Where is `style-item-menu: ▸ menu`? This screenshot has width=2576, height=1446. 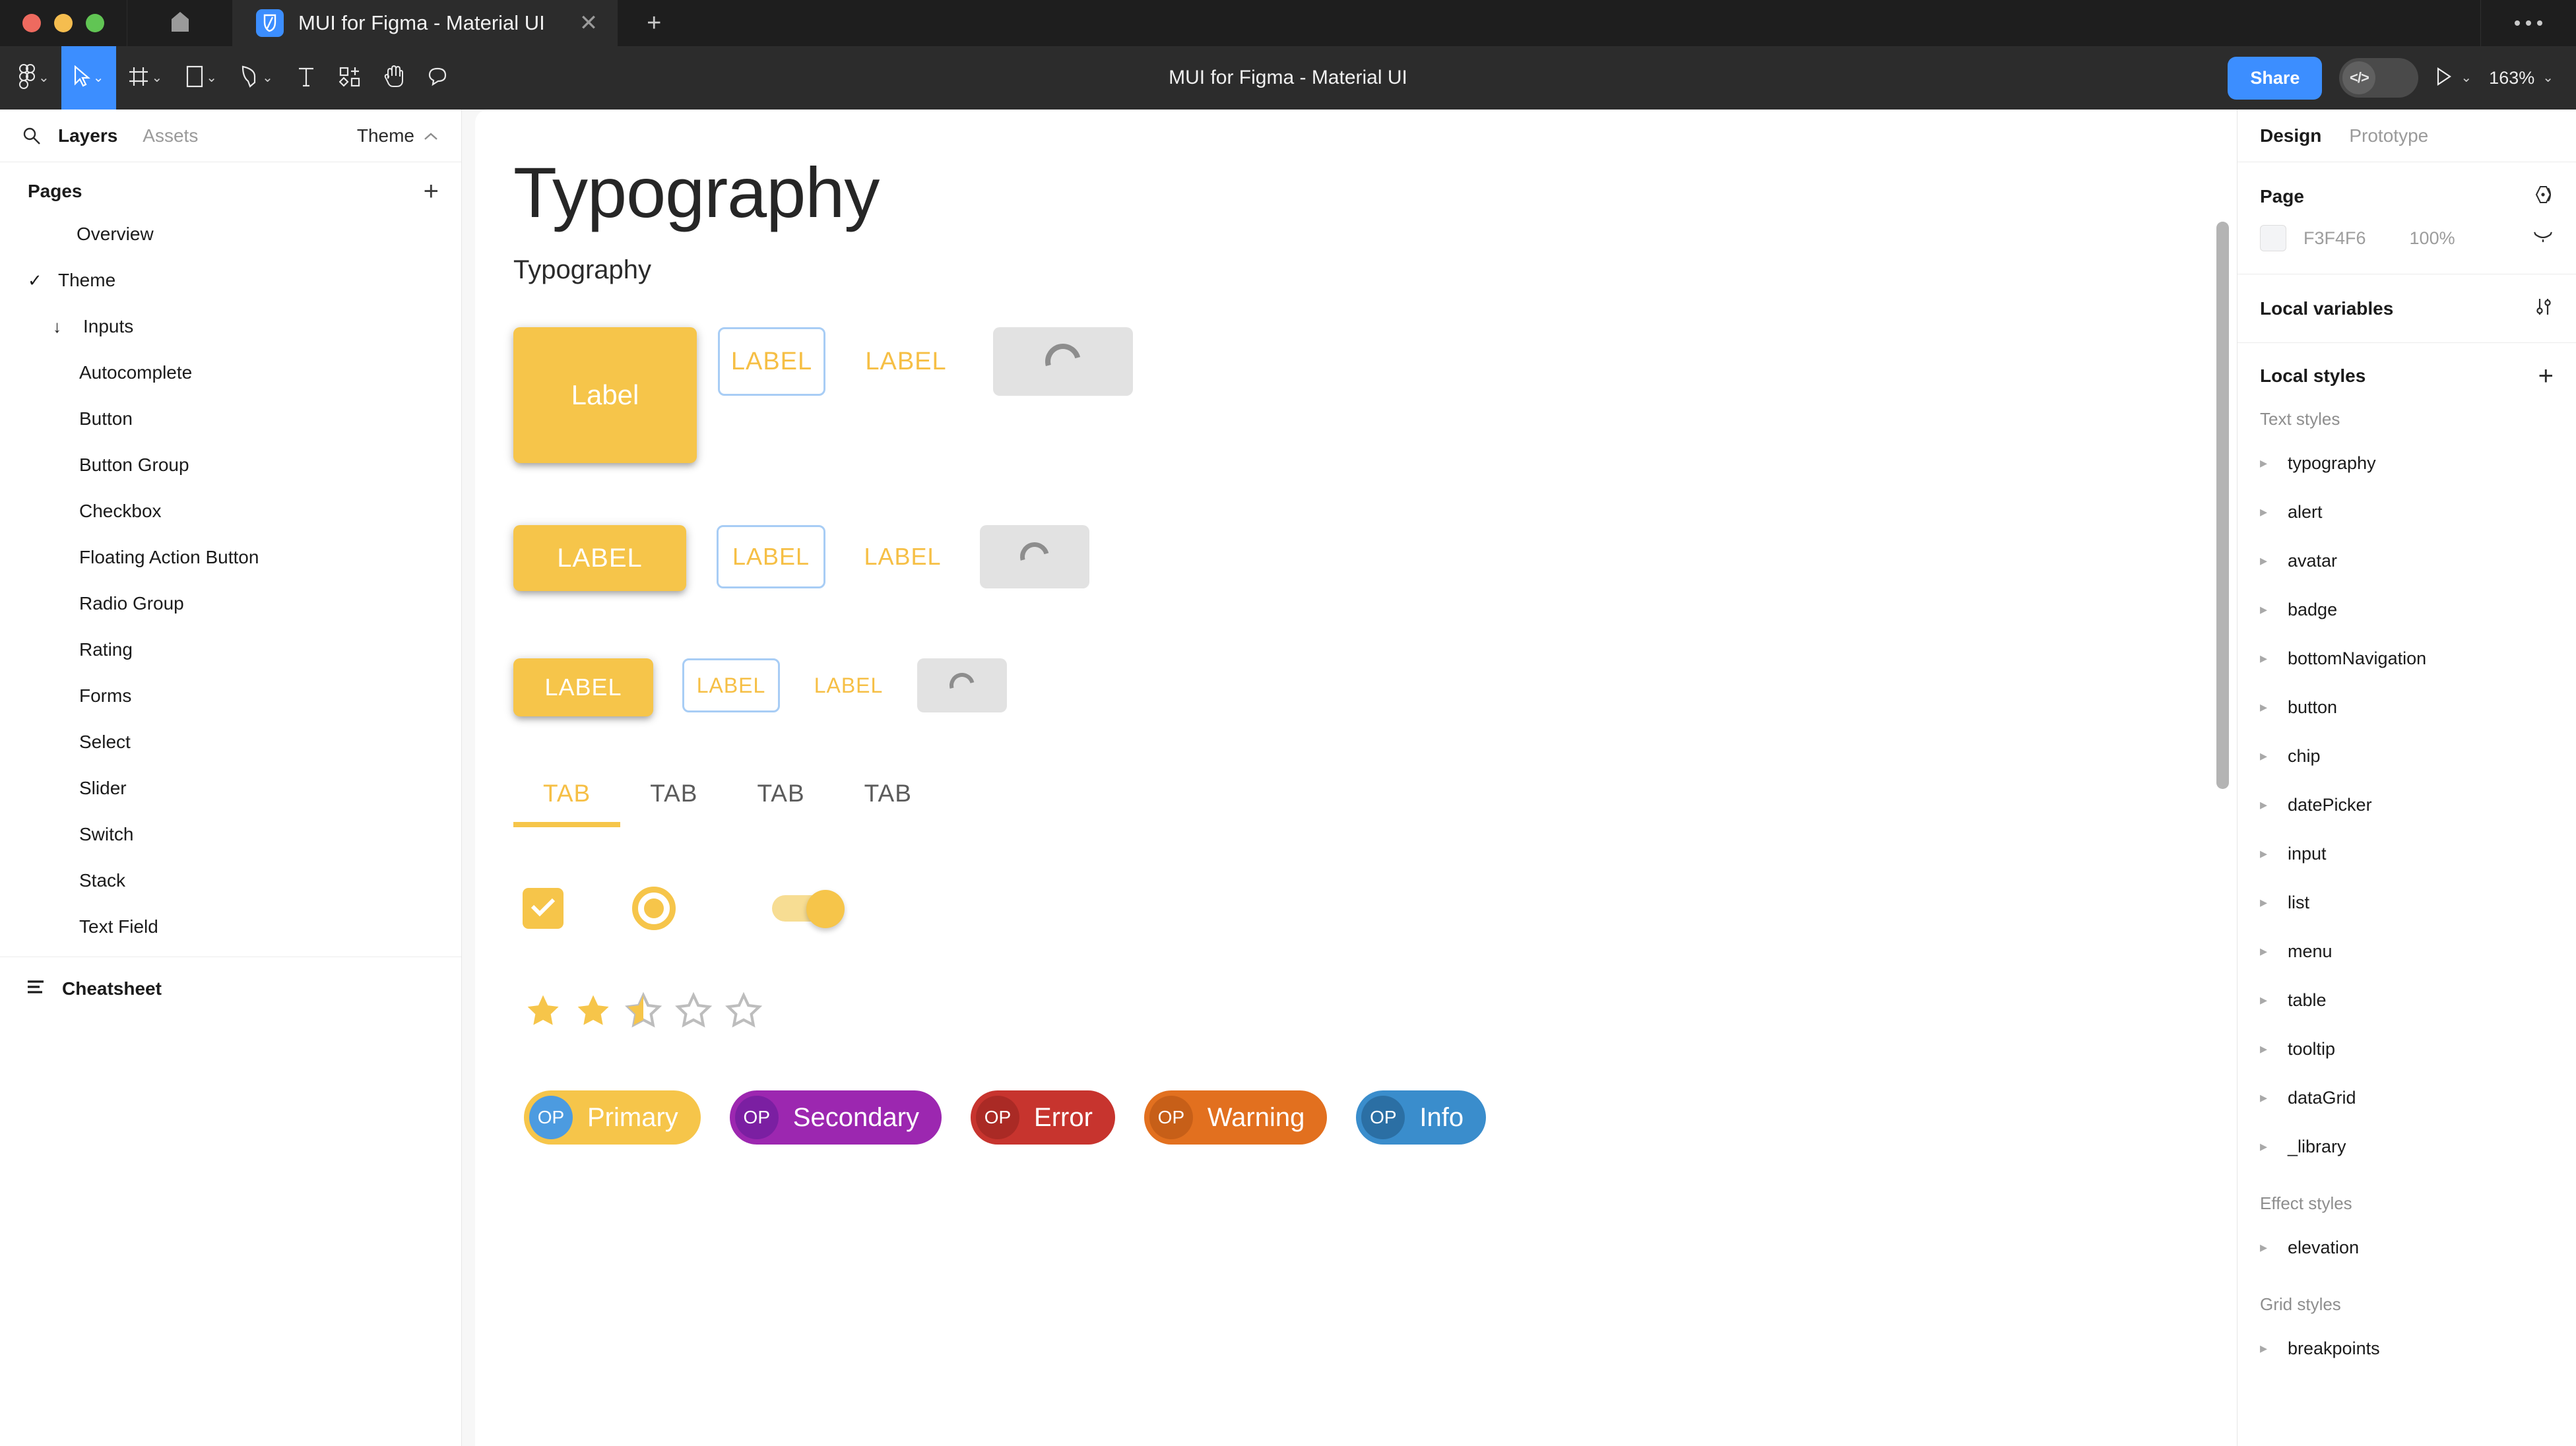 style-item-menu: ▸ menu is located at coordinates (2407, 951).